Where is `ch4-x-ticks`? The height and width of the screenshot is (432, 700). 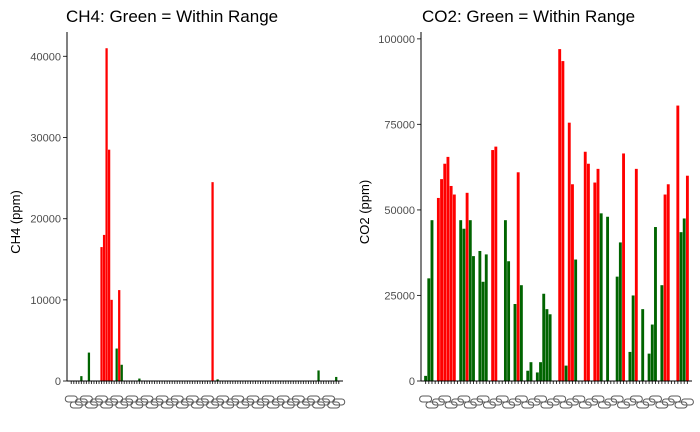 ch4-x-ticks is located at coordinates (205, 395).